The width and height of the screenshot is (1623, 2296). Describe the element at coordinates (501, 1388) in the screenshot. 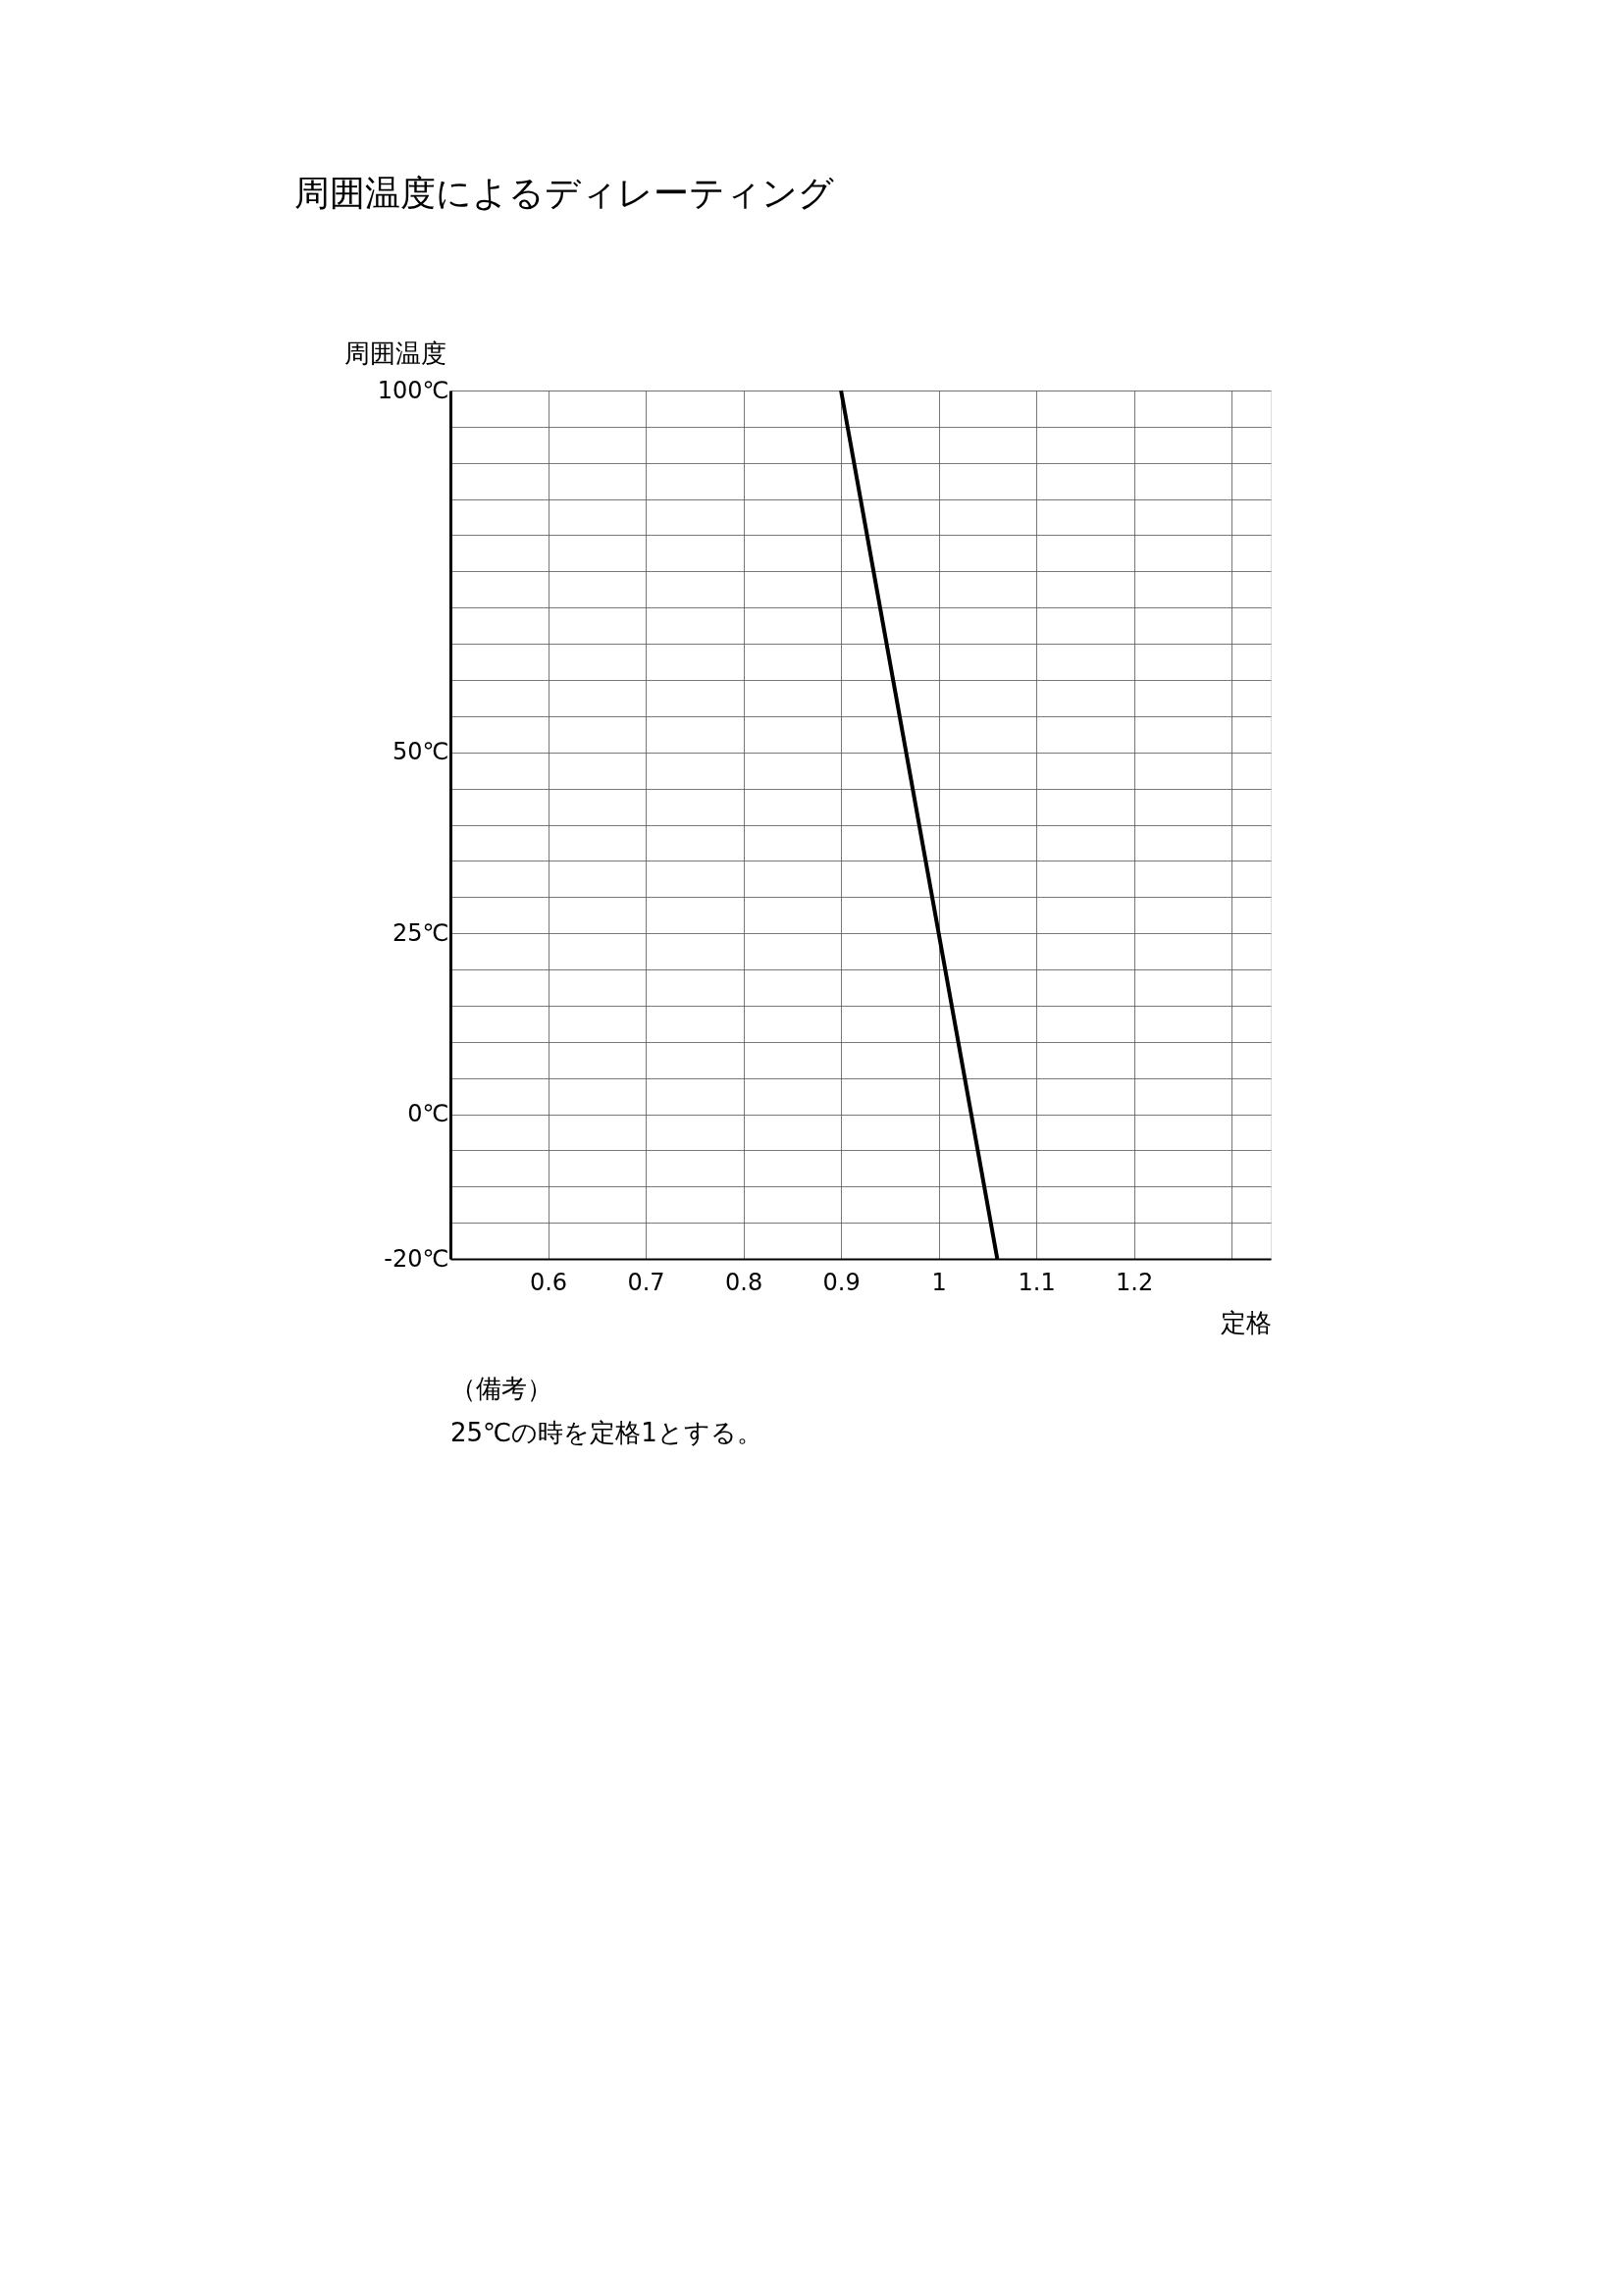

I see `text: （備考）` at that location.